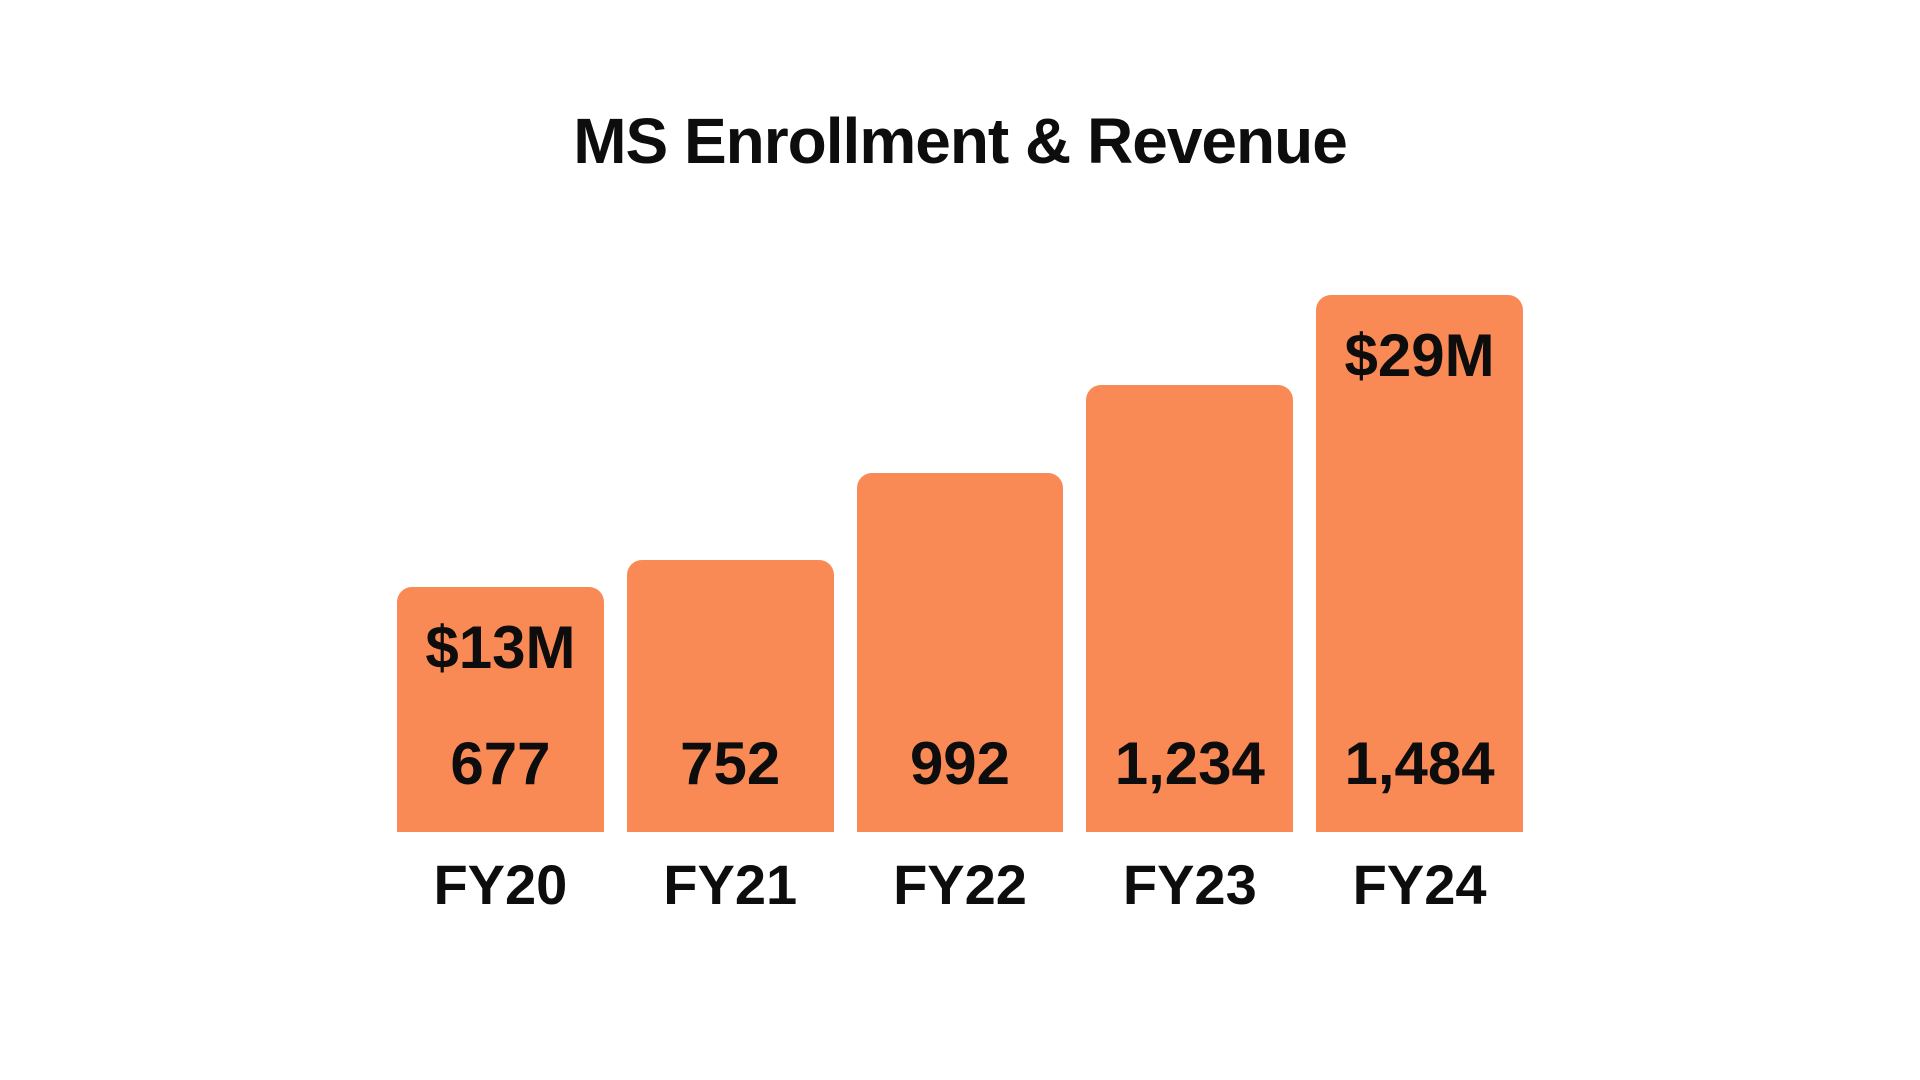 The width and height of the screenshot is (1920, 1080). I want to click on bar-group-fy21: 752 FY21, so click(730, 605).